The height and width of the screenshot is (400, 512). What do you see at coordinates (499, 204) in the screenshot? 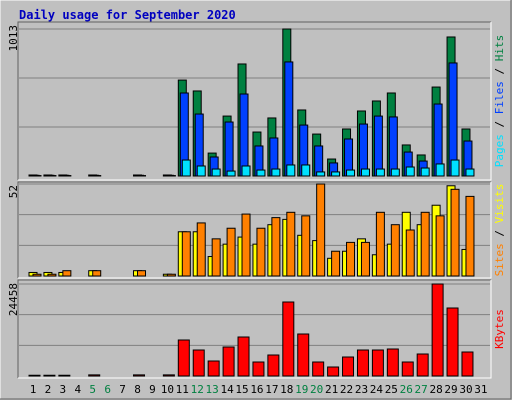
I see `legend-entry: Visits` at bounding box center [499, 204].